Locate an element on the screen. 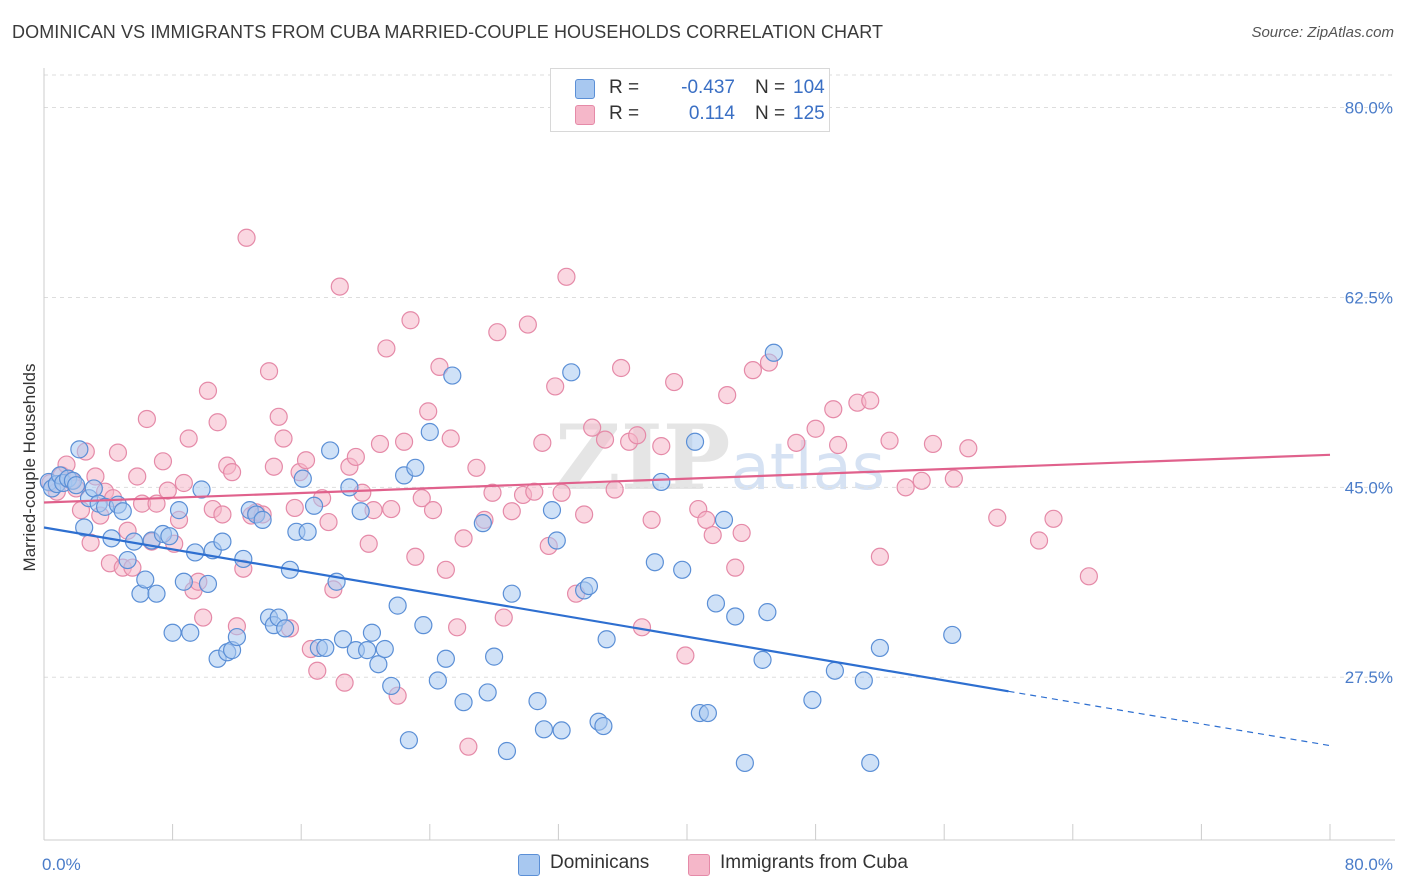 Image resolution: width=1406 pixels, height=892 pixels. watermark-atlas: atlas is located at coordinates (808, 468).